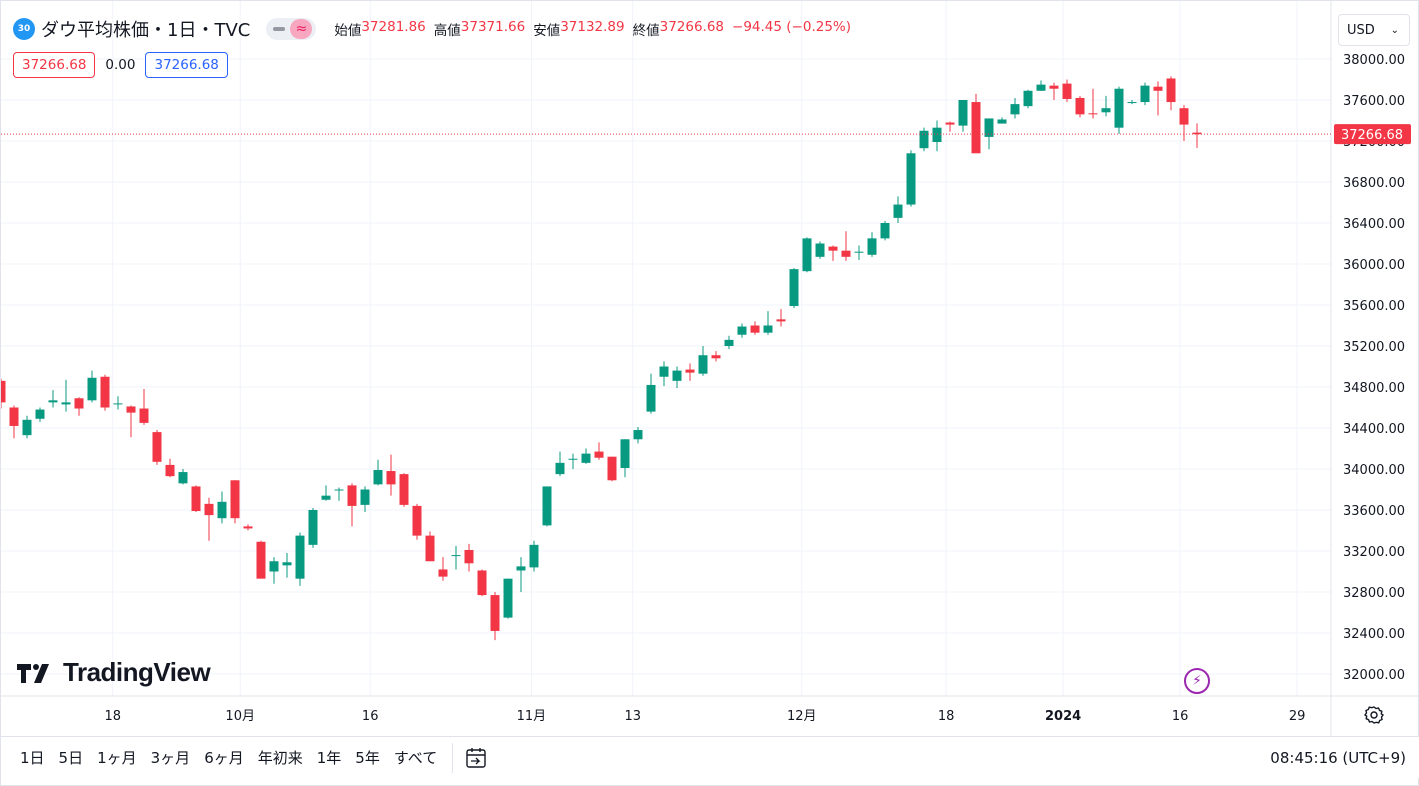  Describe the element at coordinates (1374, 511) in the screenshot. I see `y-tick-label: 33600.00` at that location.